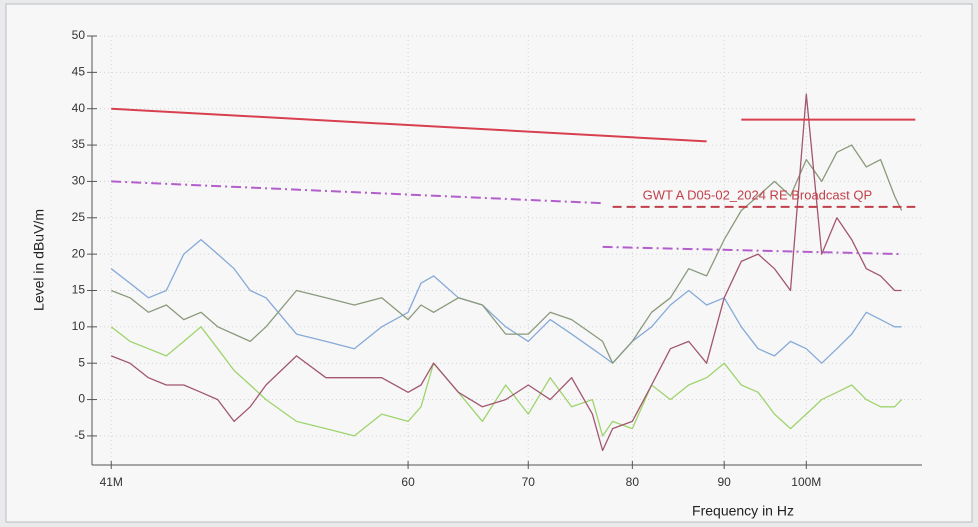 The image size is (978, 527). I want to click on y-tick-label: 35, so click(79, 144).